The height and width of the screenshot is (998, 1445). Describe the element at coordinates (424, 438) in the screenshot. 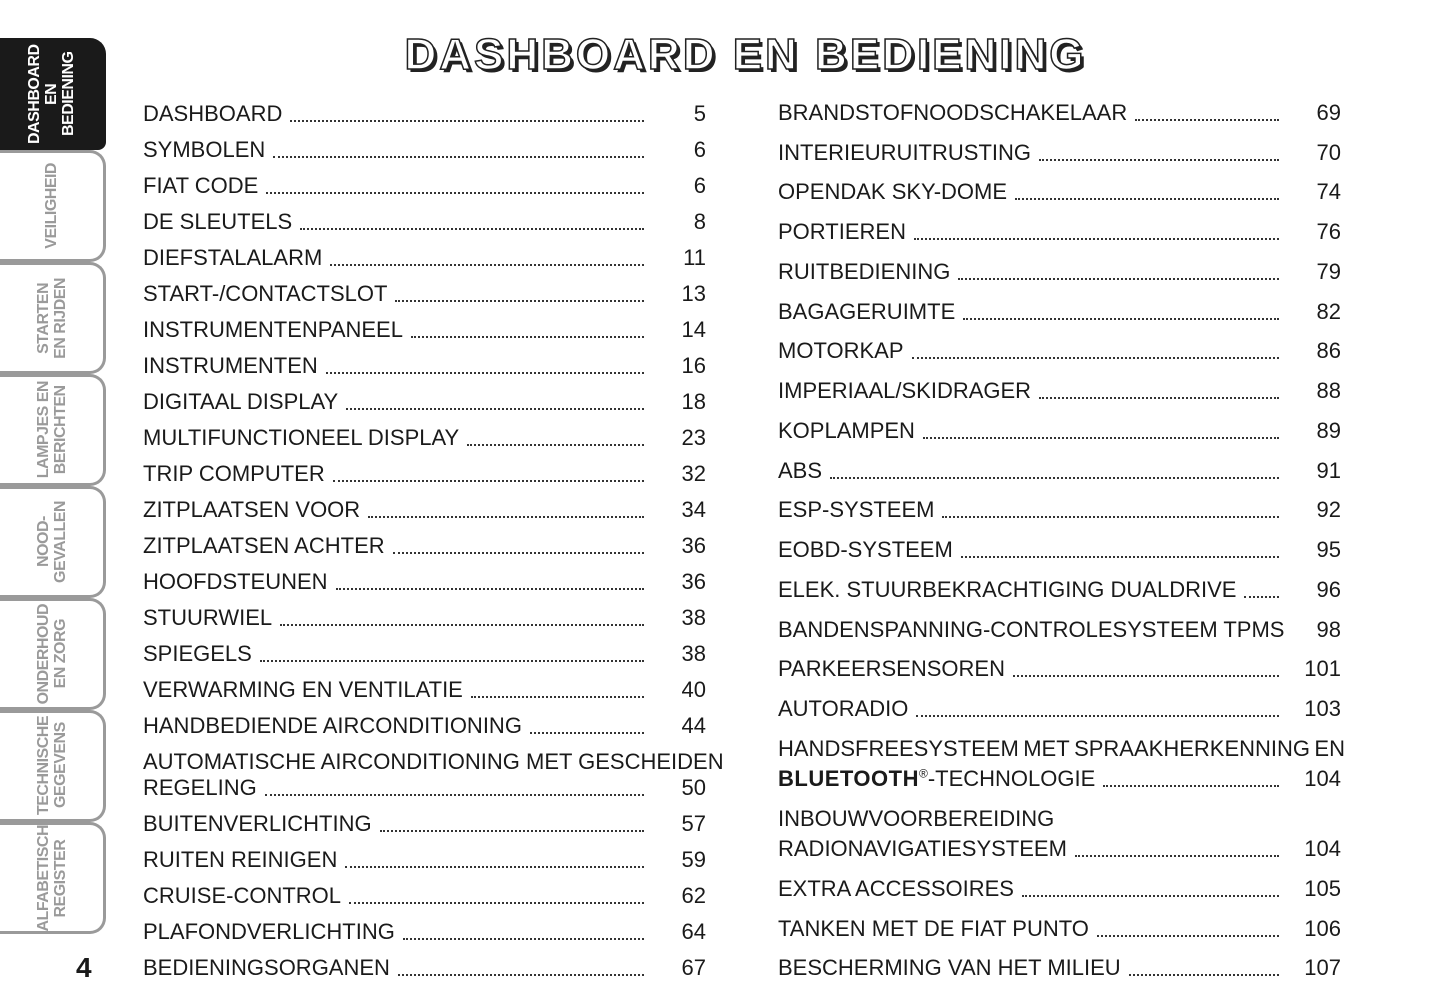

I see `toc-entry: MULTIFUNCTIONEEL DISPLAY 23` at that location.